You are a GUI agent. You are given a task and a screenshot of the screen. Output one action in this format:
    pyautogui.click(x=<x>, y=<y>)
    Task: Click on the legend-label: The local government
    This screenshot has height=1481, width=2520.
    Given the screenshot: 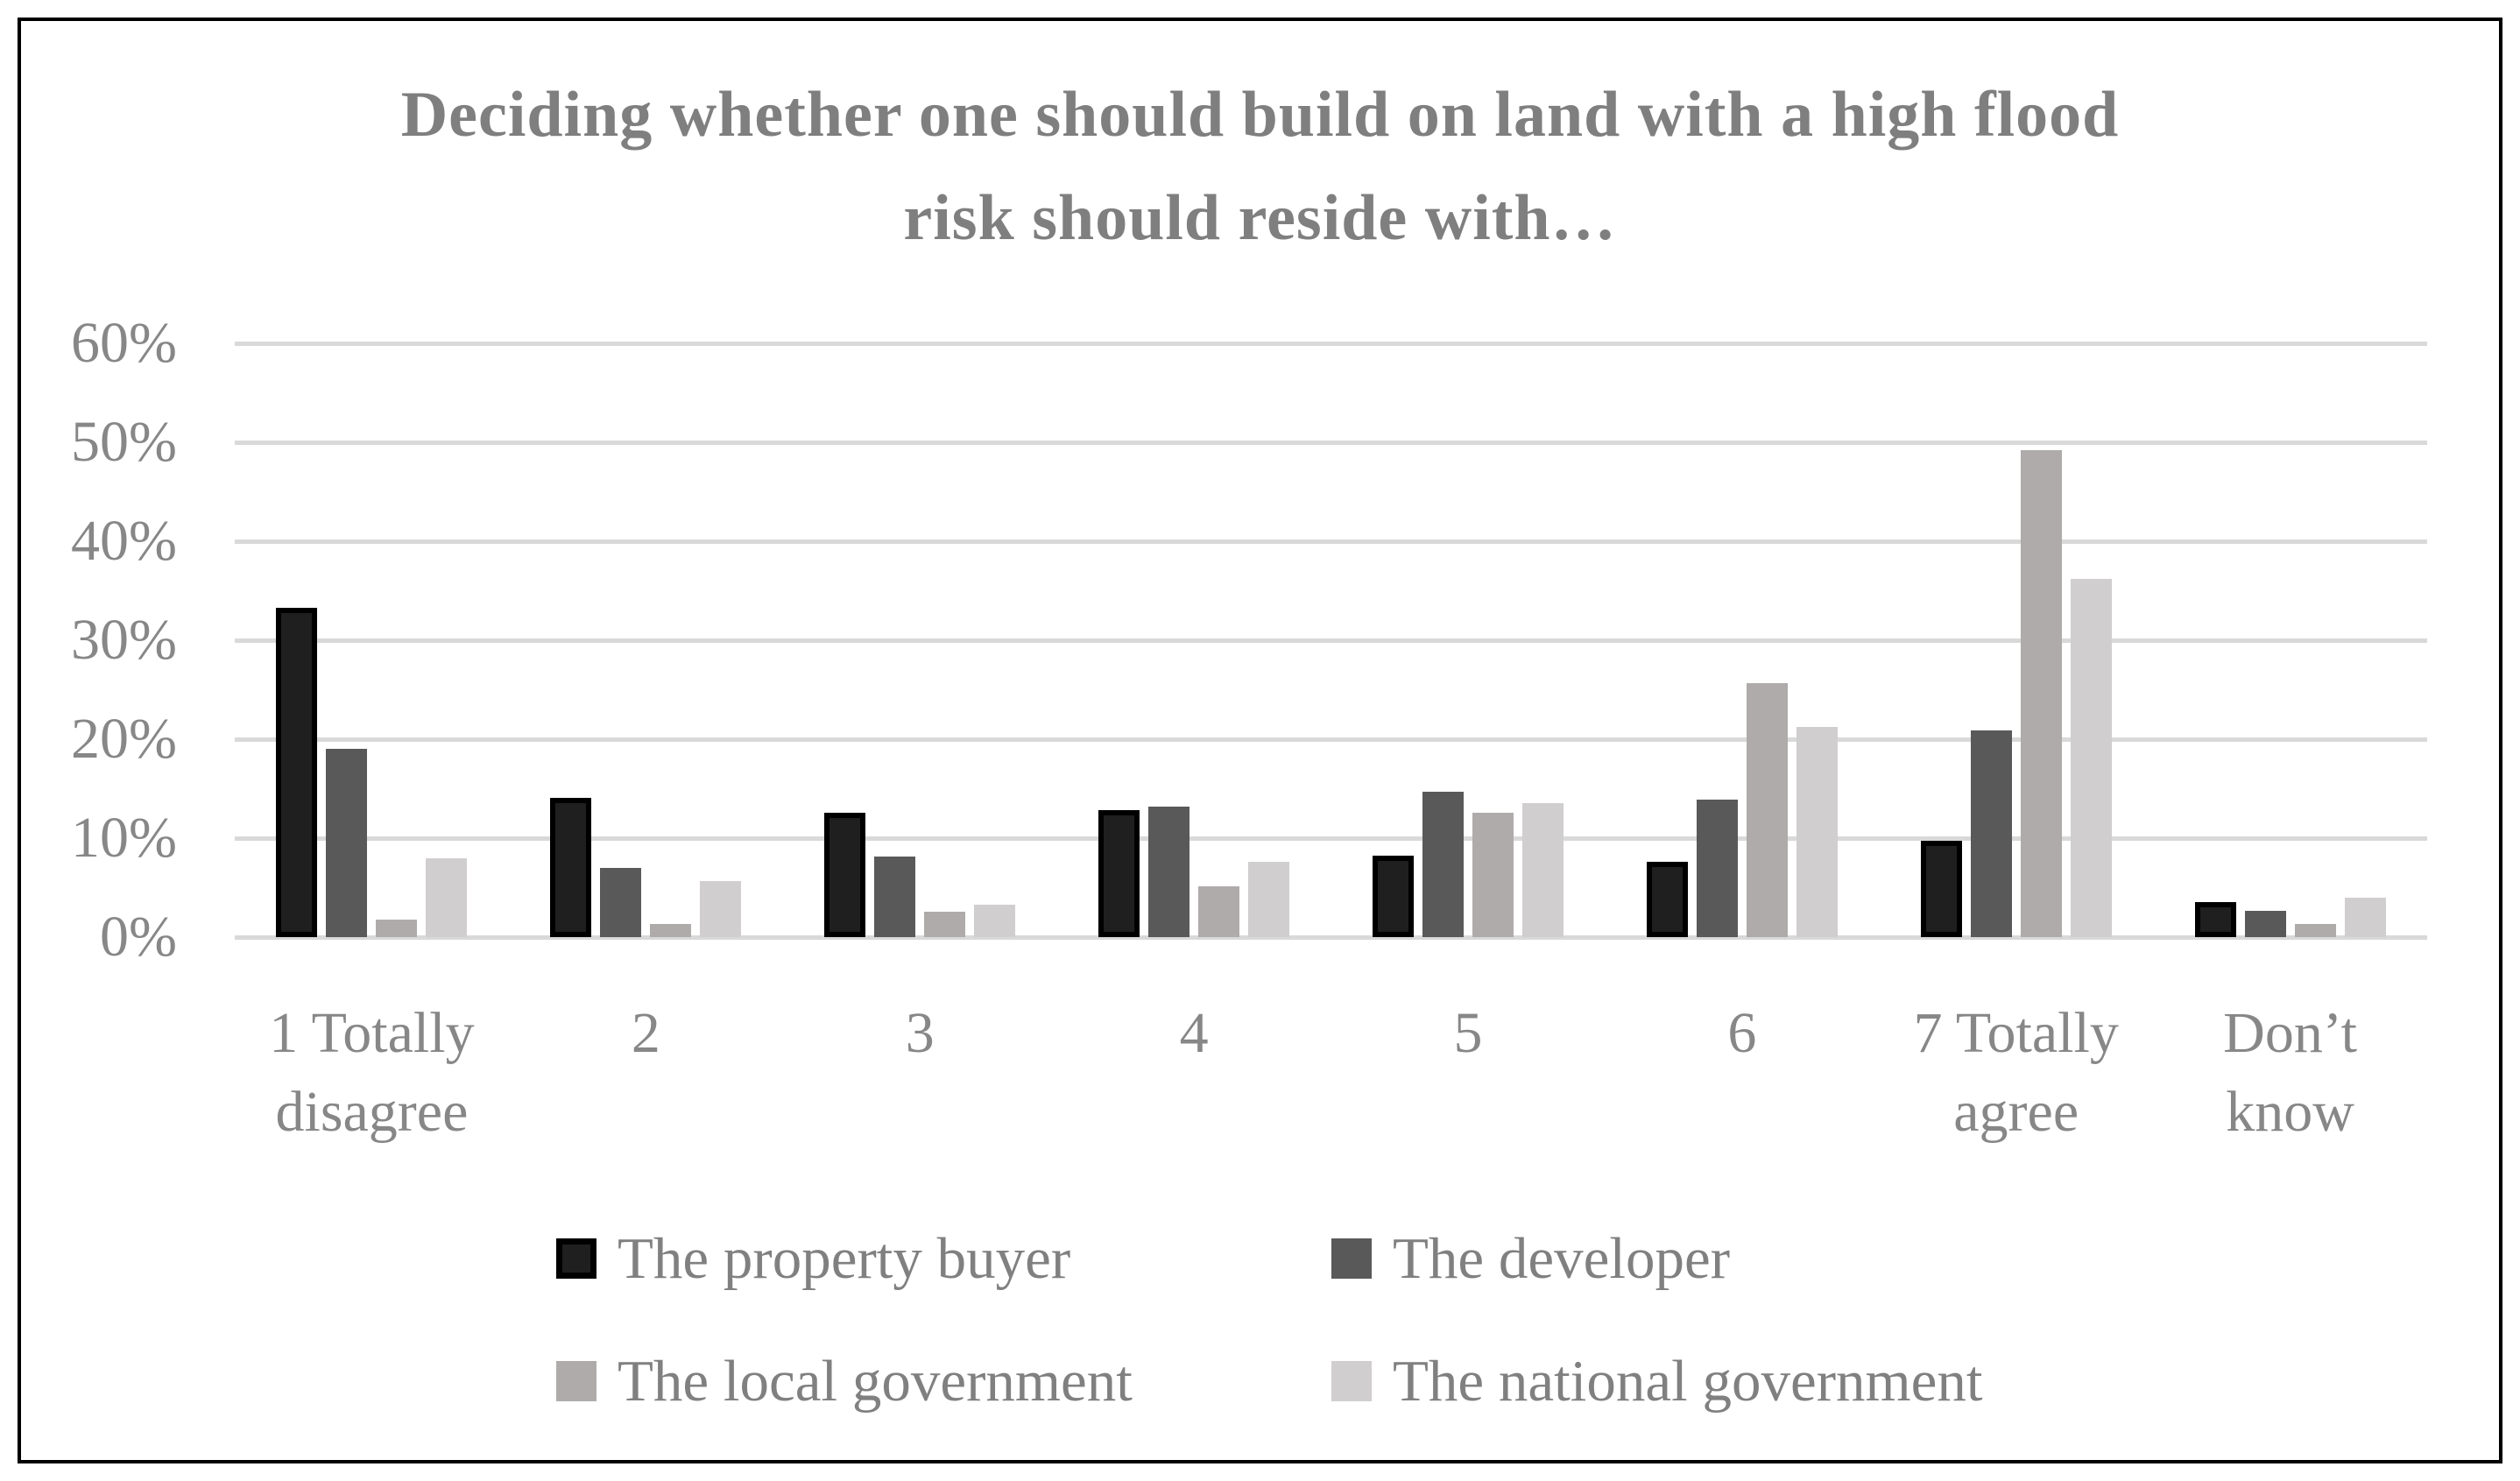 What is the action you would take?
    pyautogui.click(x=875, y=1382)
    